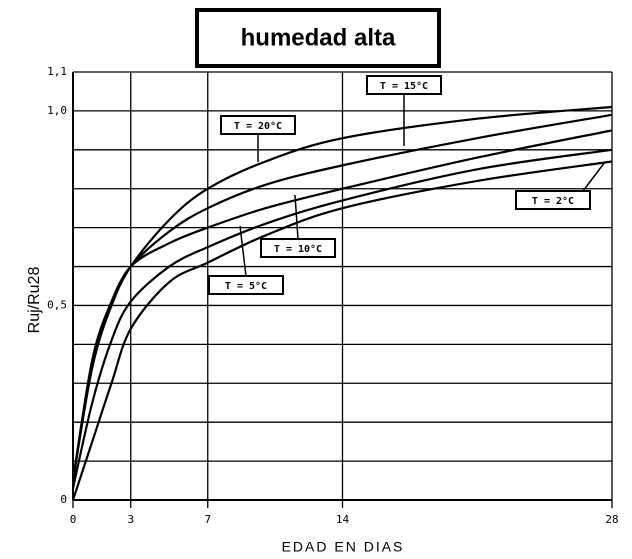 The image size is (632, 559). Describe the element at coordinates (343, 547) in the screenshot. I see `x-axis-label: EDAD EN DIAS` at that location.